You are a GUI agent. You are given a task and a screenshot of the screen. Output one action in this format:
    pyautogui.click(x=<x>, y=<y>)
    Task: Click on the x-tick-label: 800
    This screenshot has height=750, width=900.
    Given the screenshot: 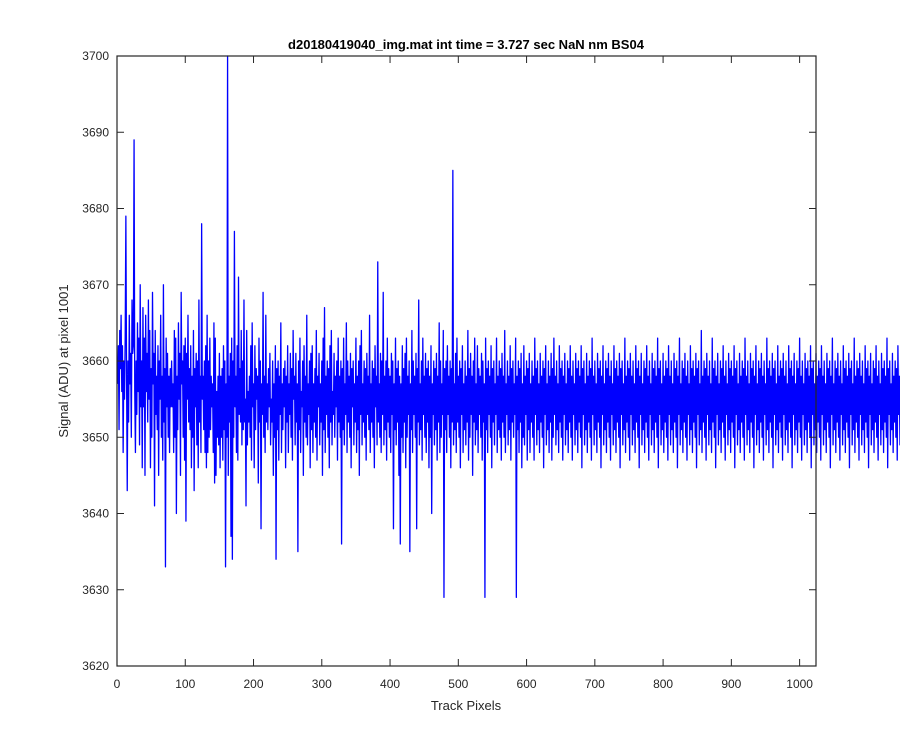 What is the action you would take?
    pyautogui.click(x=663, y=684)
    